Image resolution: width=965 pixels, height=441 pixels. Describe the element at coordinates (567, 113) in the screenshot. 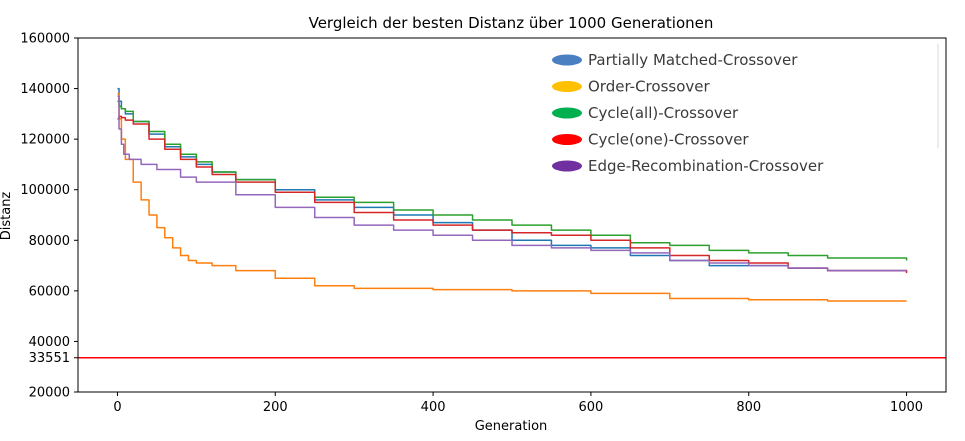

I see `legend-swatch-cx_all` at that location.